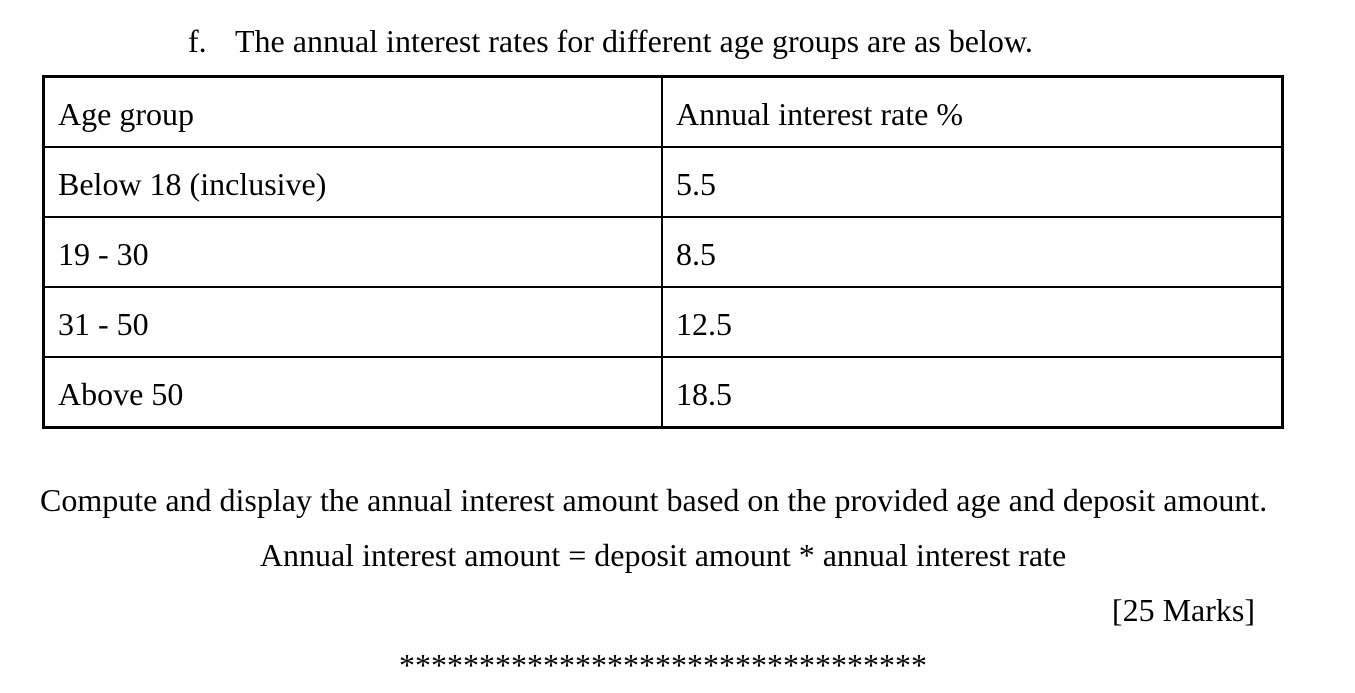  What do you see at coordinates (352, 392) in the screenshot?
I see `cell-age-group: Above 50` at bounding box center [352, 392].